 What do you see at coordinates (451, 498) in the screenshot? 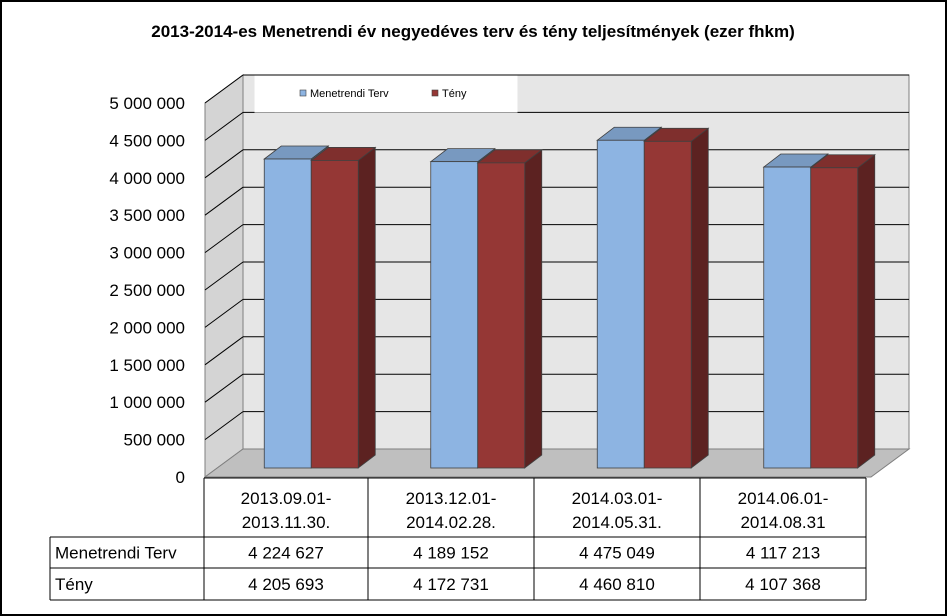
I see `table-category-label: 2013.12.01-` at bounding box center [451, 498].